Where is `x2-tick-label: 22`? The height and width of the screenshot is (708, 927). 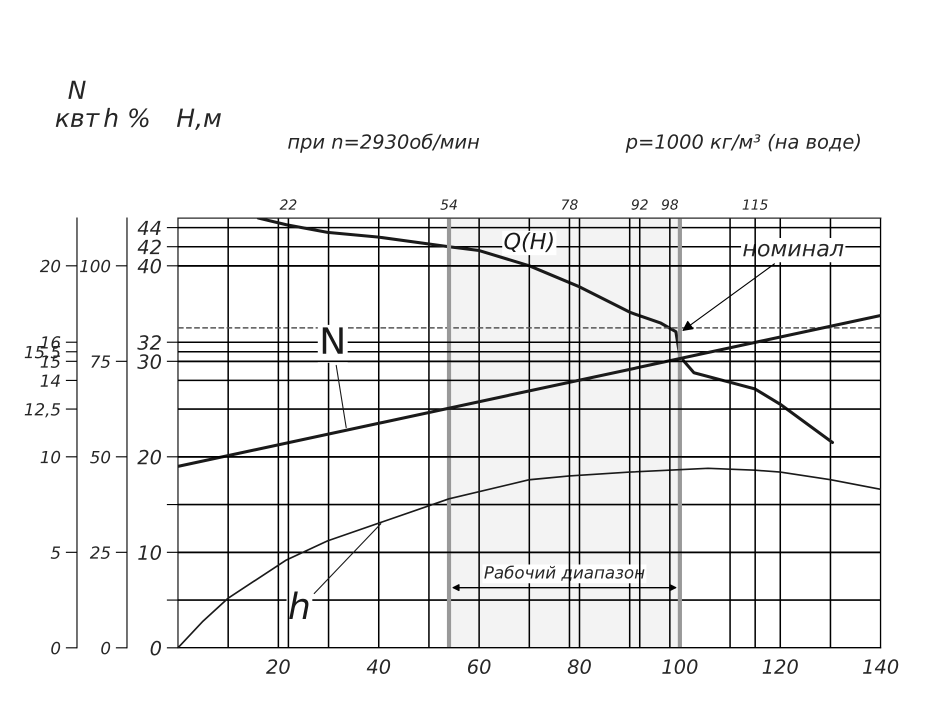 x2-tick-label: 22 is located at coordinates (288, 204).